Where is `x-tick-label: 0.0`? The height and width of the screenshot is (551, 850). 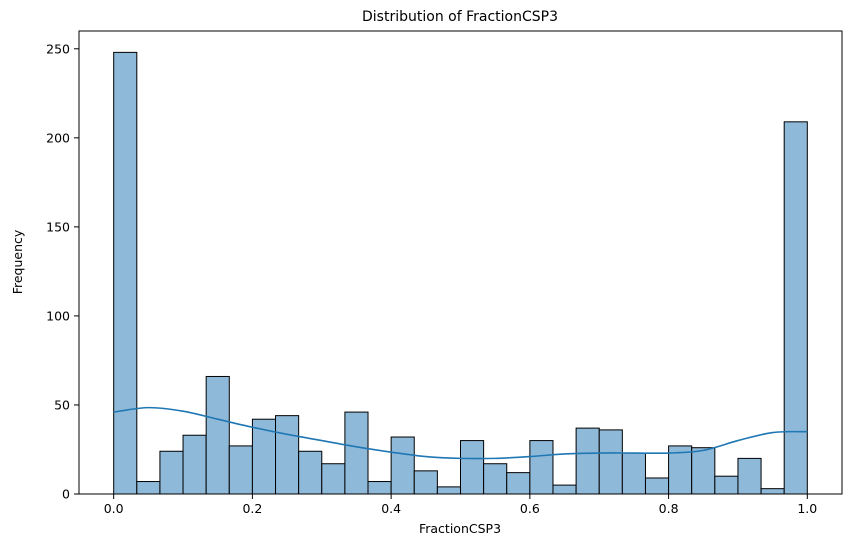
x-tick-label: 0.0 is located at coordinates (114, 508).